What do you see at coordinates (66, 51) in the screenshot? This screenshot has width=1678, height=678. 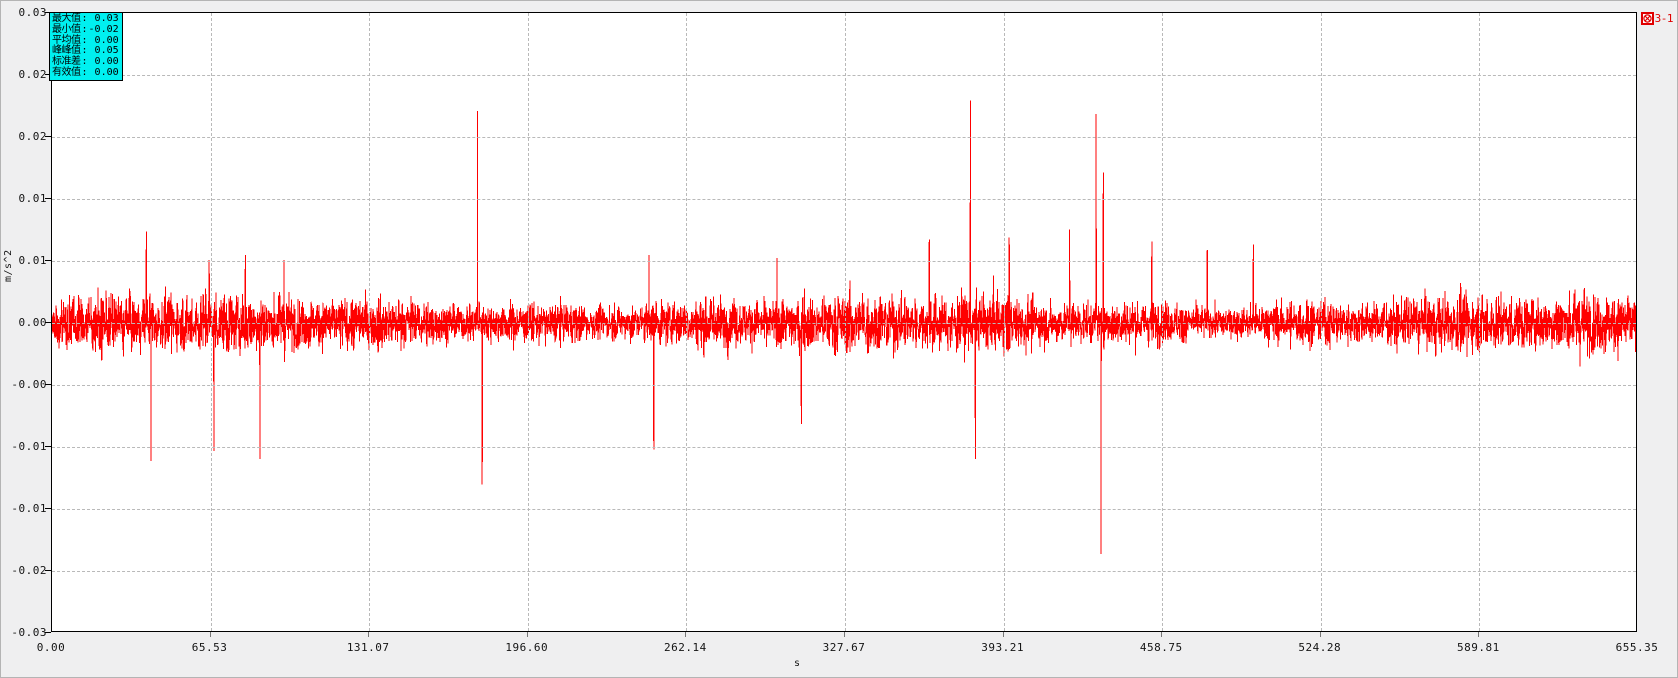 I see `statistics-label: 峰峰值` at bounding box center [66, 51].